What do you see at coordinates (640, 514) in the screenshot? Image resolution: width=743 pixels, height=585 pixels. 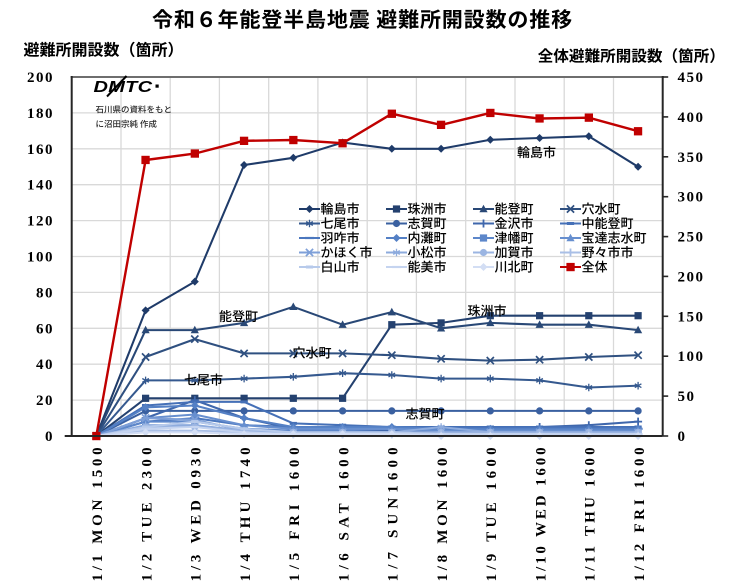 I see `svg-text: 1/12 FRI 1600` at bounding box center [640, 514].